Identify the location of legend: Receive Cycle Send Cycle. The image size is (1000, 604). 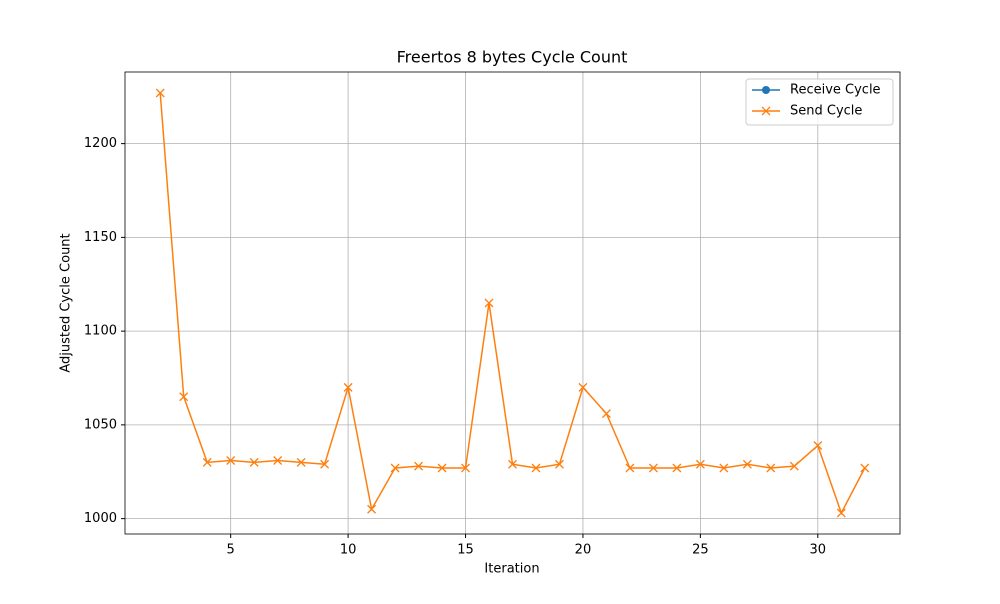
(819, 102).